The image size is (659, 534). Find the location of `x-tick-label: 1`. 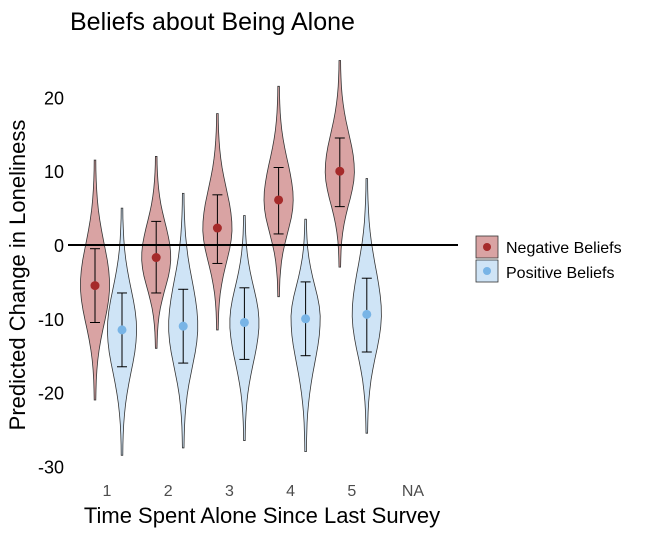

x-tick-label: 1 is located at coordinates (107, 491).